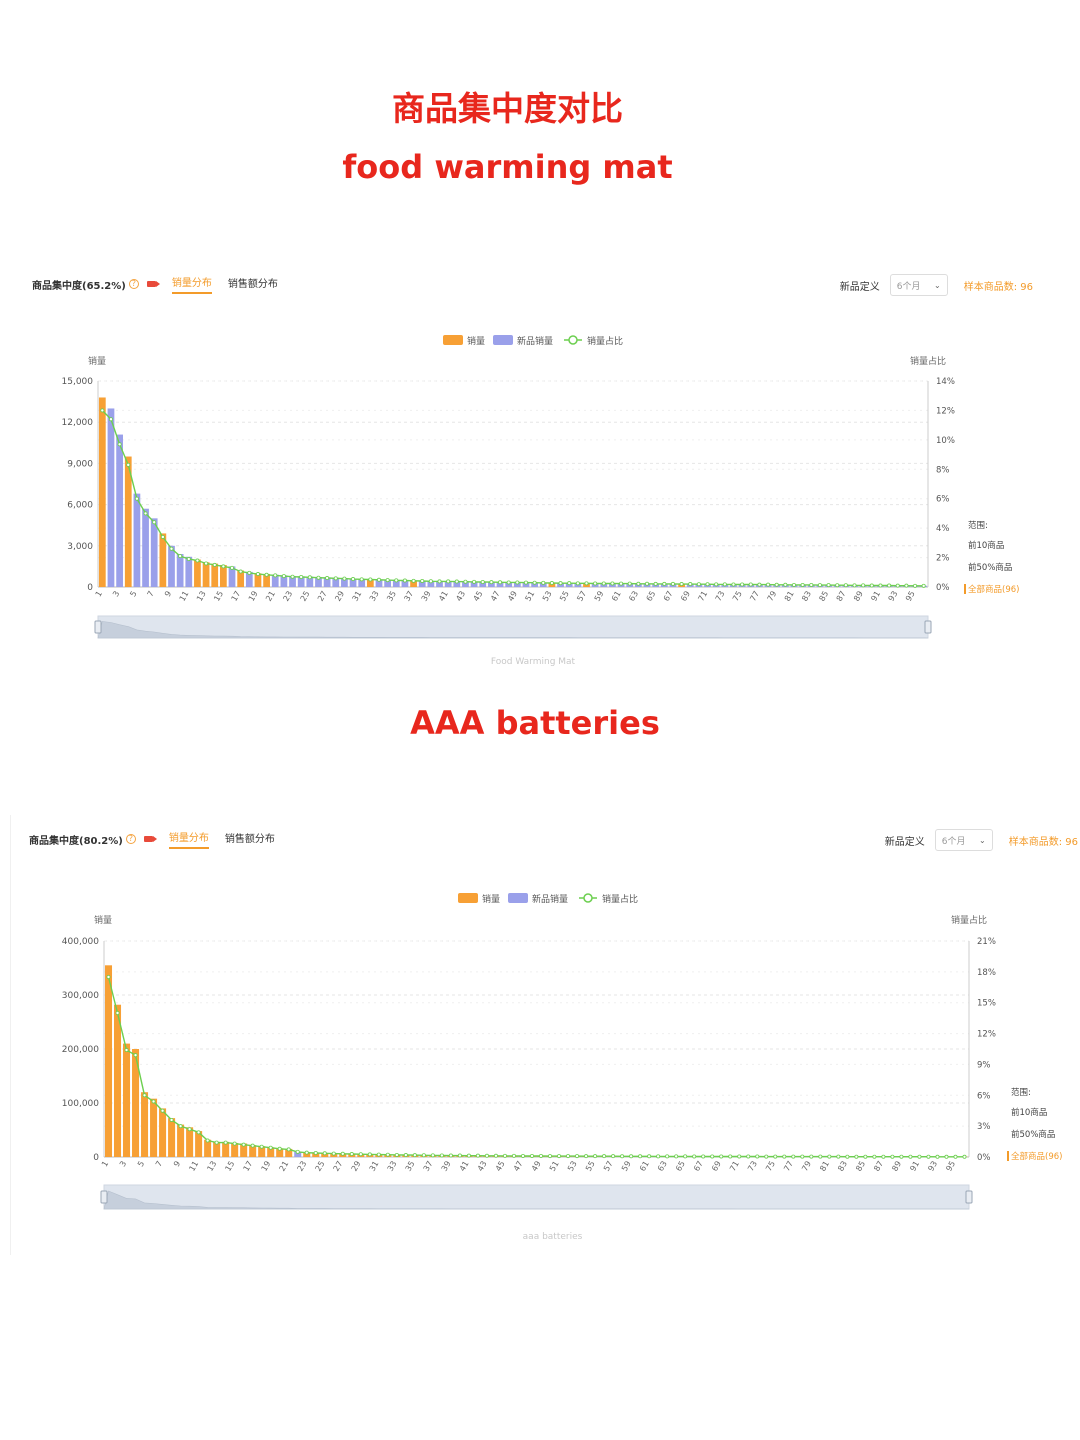 The height and width of the screenshot is (1440, 1080). I want to click on chart-legend: 销量 新品销量 销量占比, so click(533, 341).